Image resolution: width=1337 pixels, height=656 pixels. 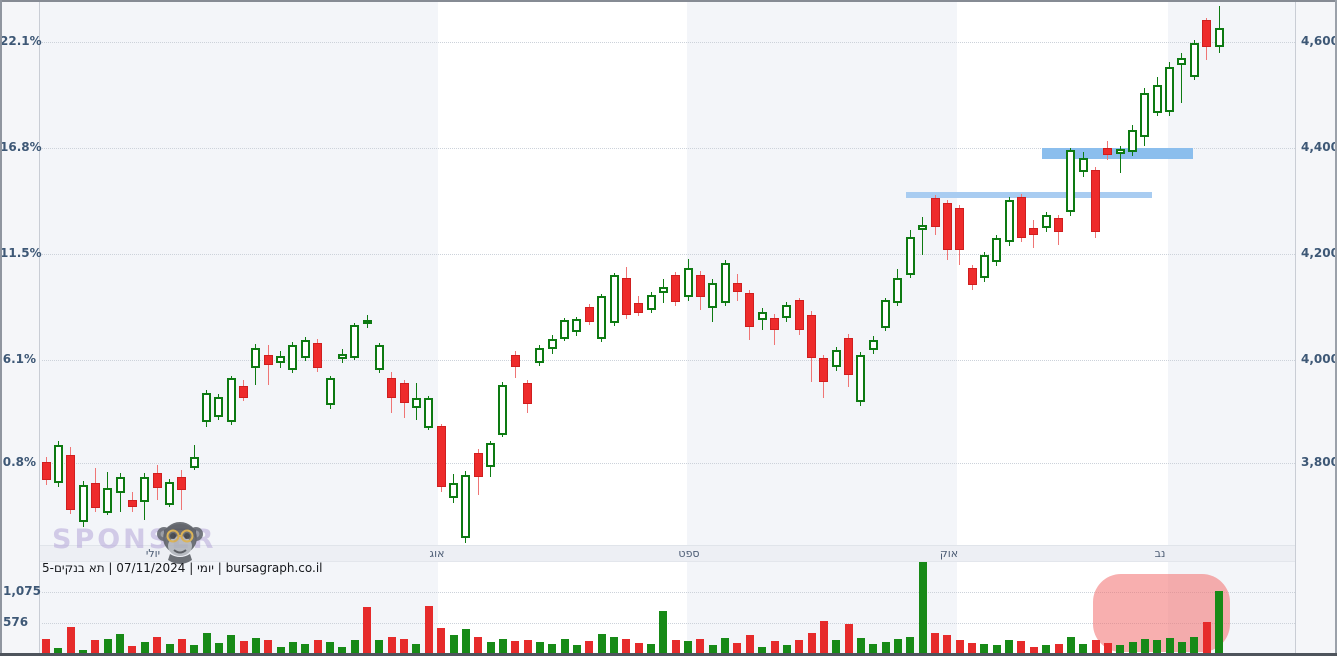 I want to click on frame-border-left, so click(x=1, y=328).